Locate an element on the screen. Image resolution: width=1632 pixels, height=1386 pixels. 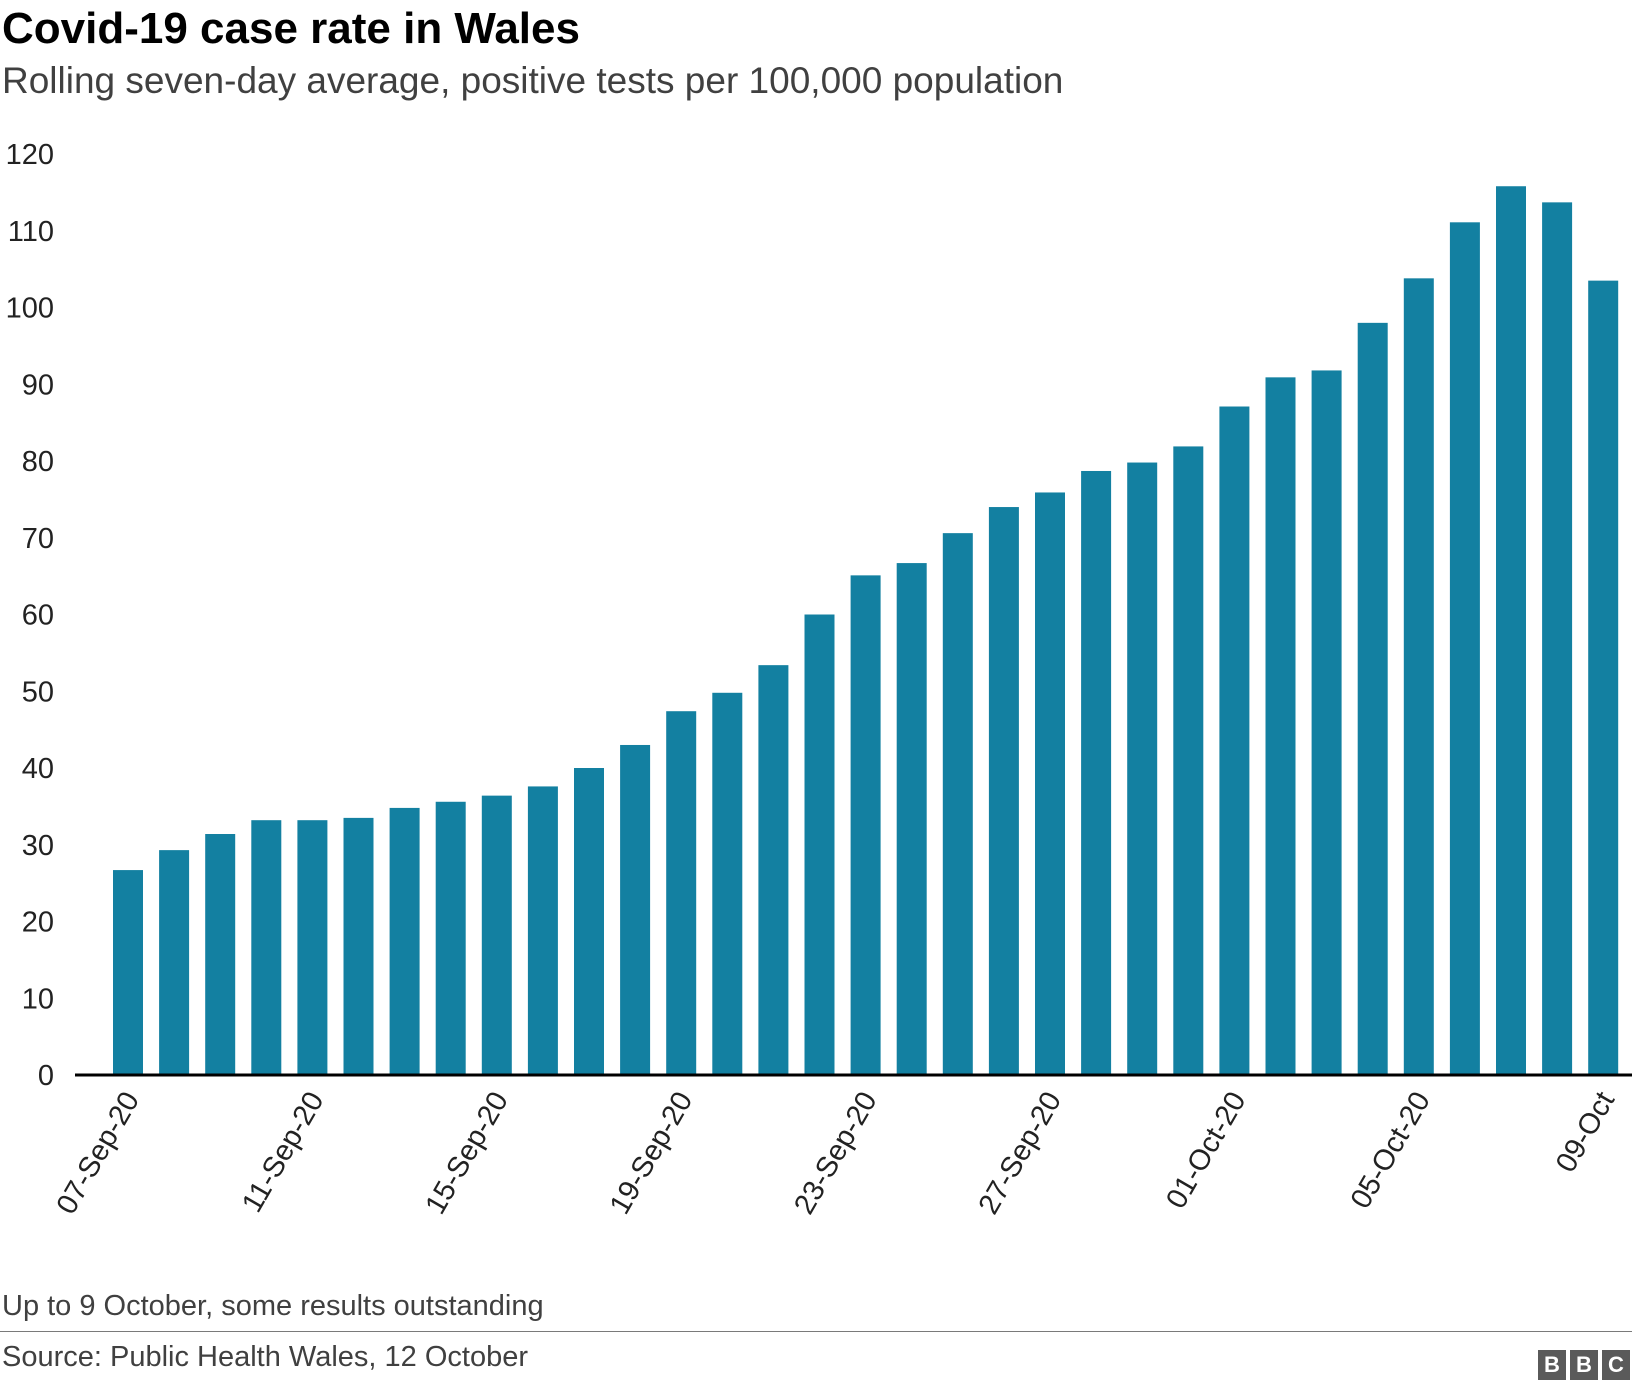
y-tick-label: 40 is located at coordinates (38, 769).